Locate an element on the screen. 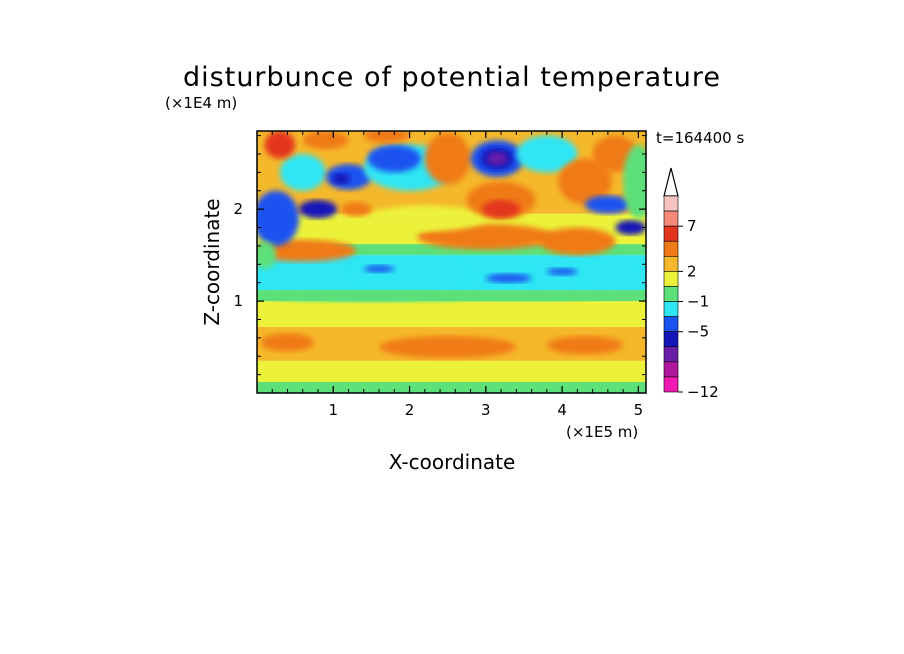 The height and width of the screenshot is (654, 904). x-tick-label: 5 is located at coordinates (639, 410).